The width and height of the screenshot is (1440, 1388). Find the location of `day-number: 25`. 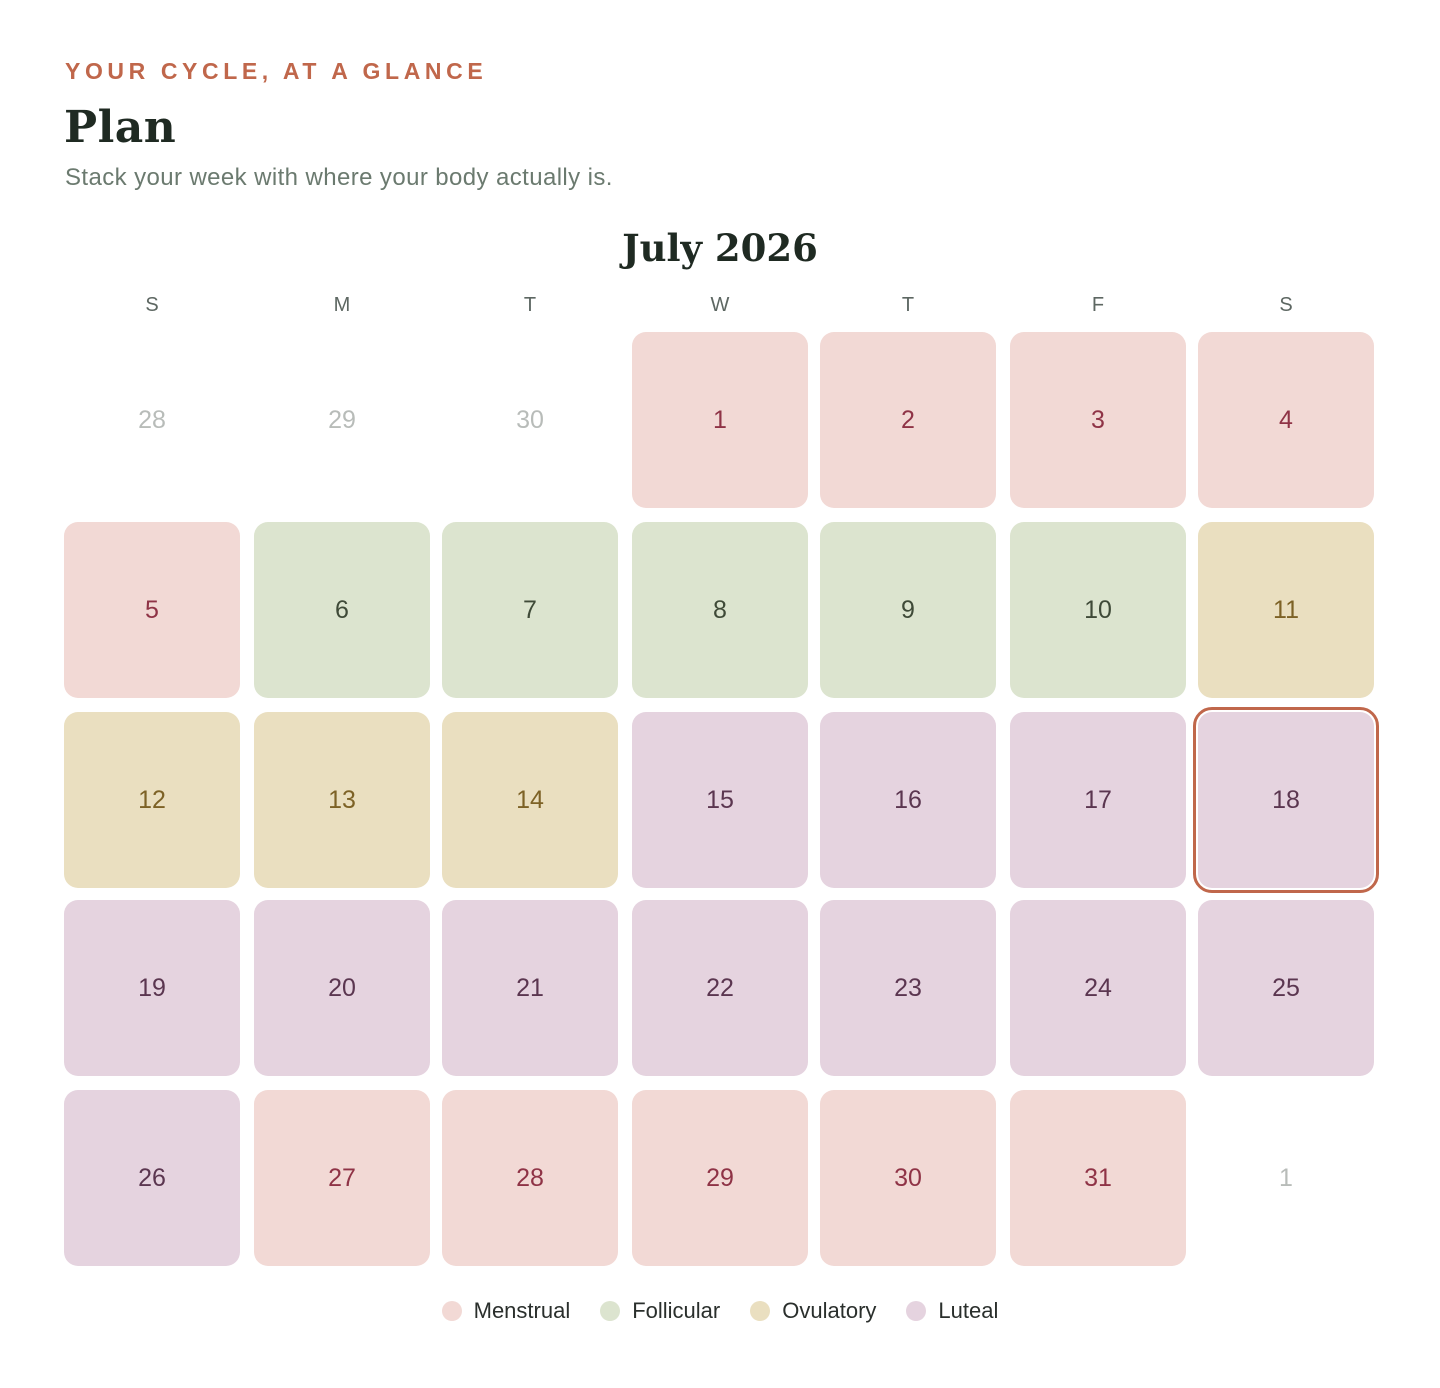

day-number: 25 is located at coordinates (1286, 987).